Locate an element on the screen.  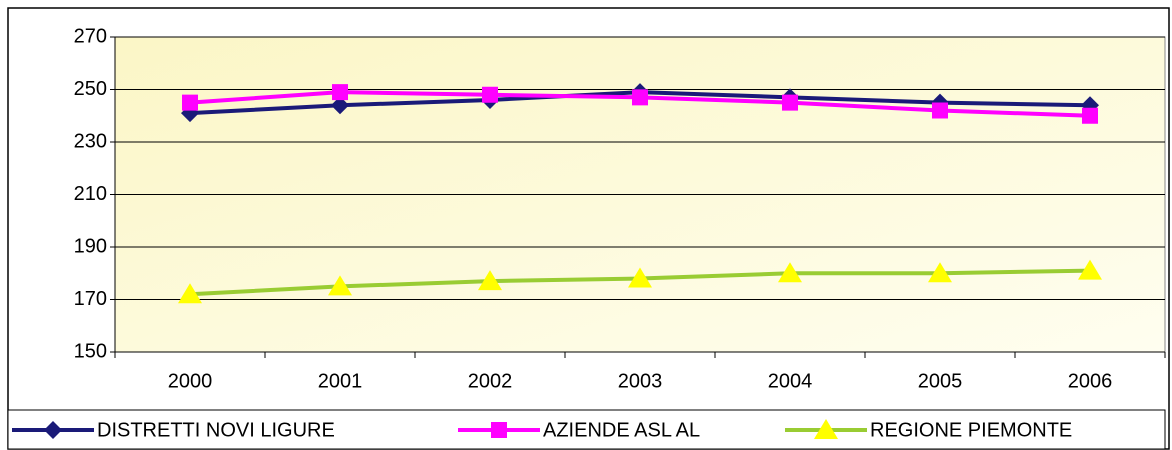
legend-box is located at coordinates (586, 429).